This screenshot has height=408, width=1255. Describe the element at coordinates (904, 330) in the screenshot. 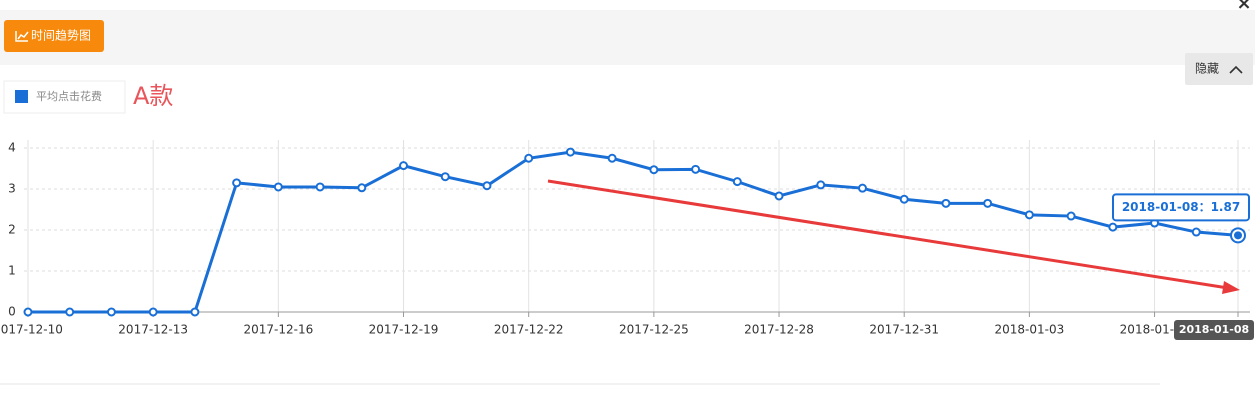

I see `x-tick-label: 2017-12-31` at that location.